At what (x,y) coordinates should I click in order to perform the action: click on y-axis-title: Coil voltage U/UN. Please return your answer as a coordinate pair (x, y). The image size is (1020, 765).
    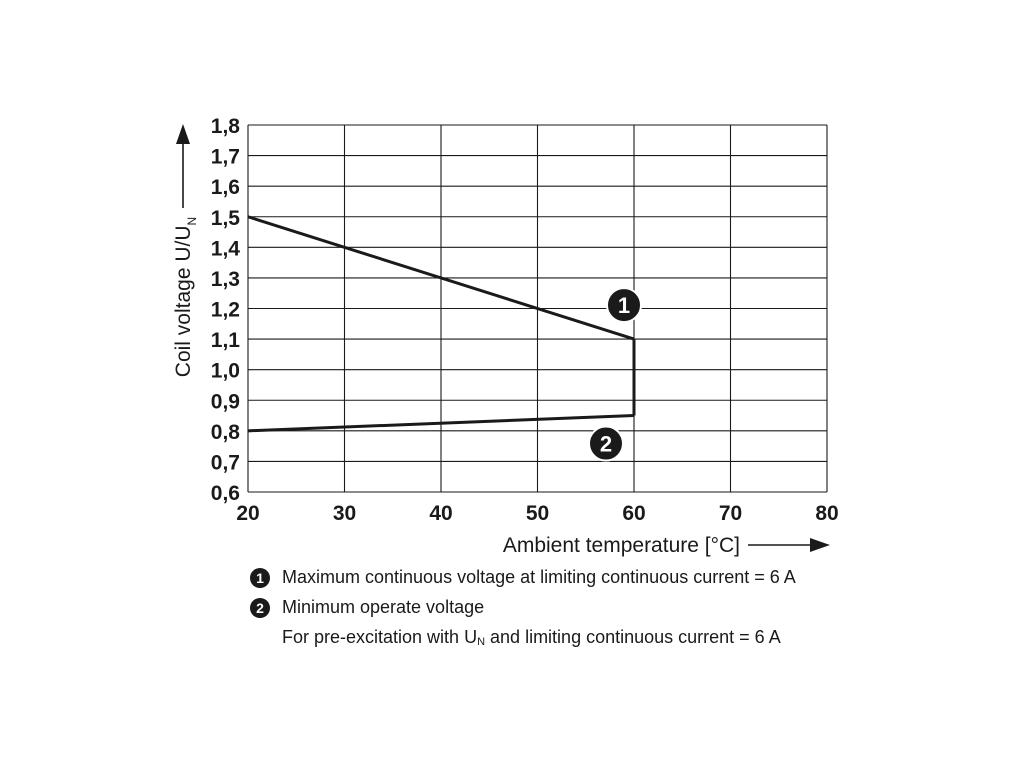
    Looking at the image, I should click on (185, 297).